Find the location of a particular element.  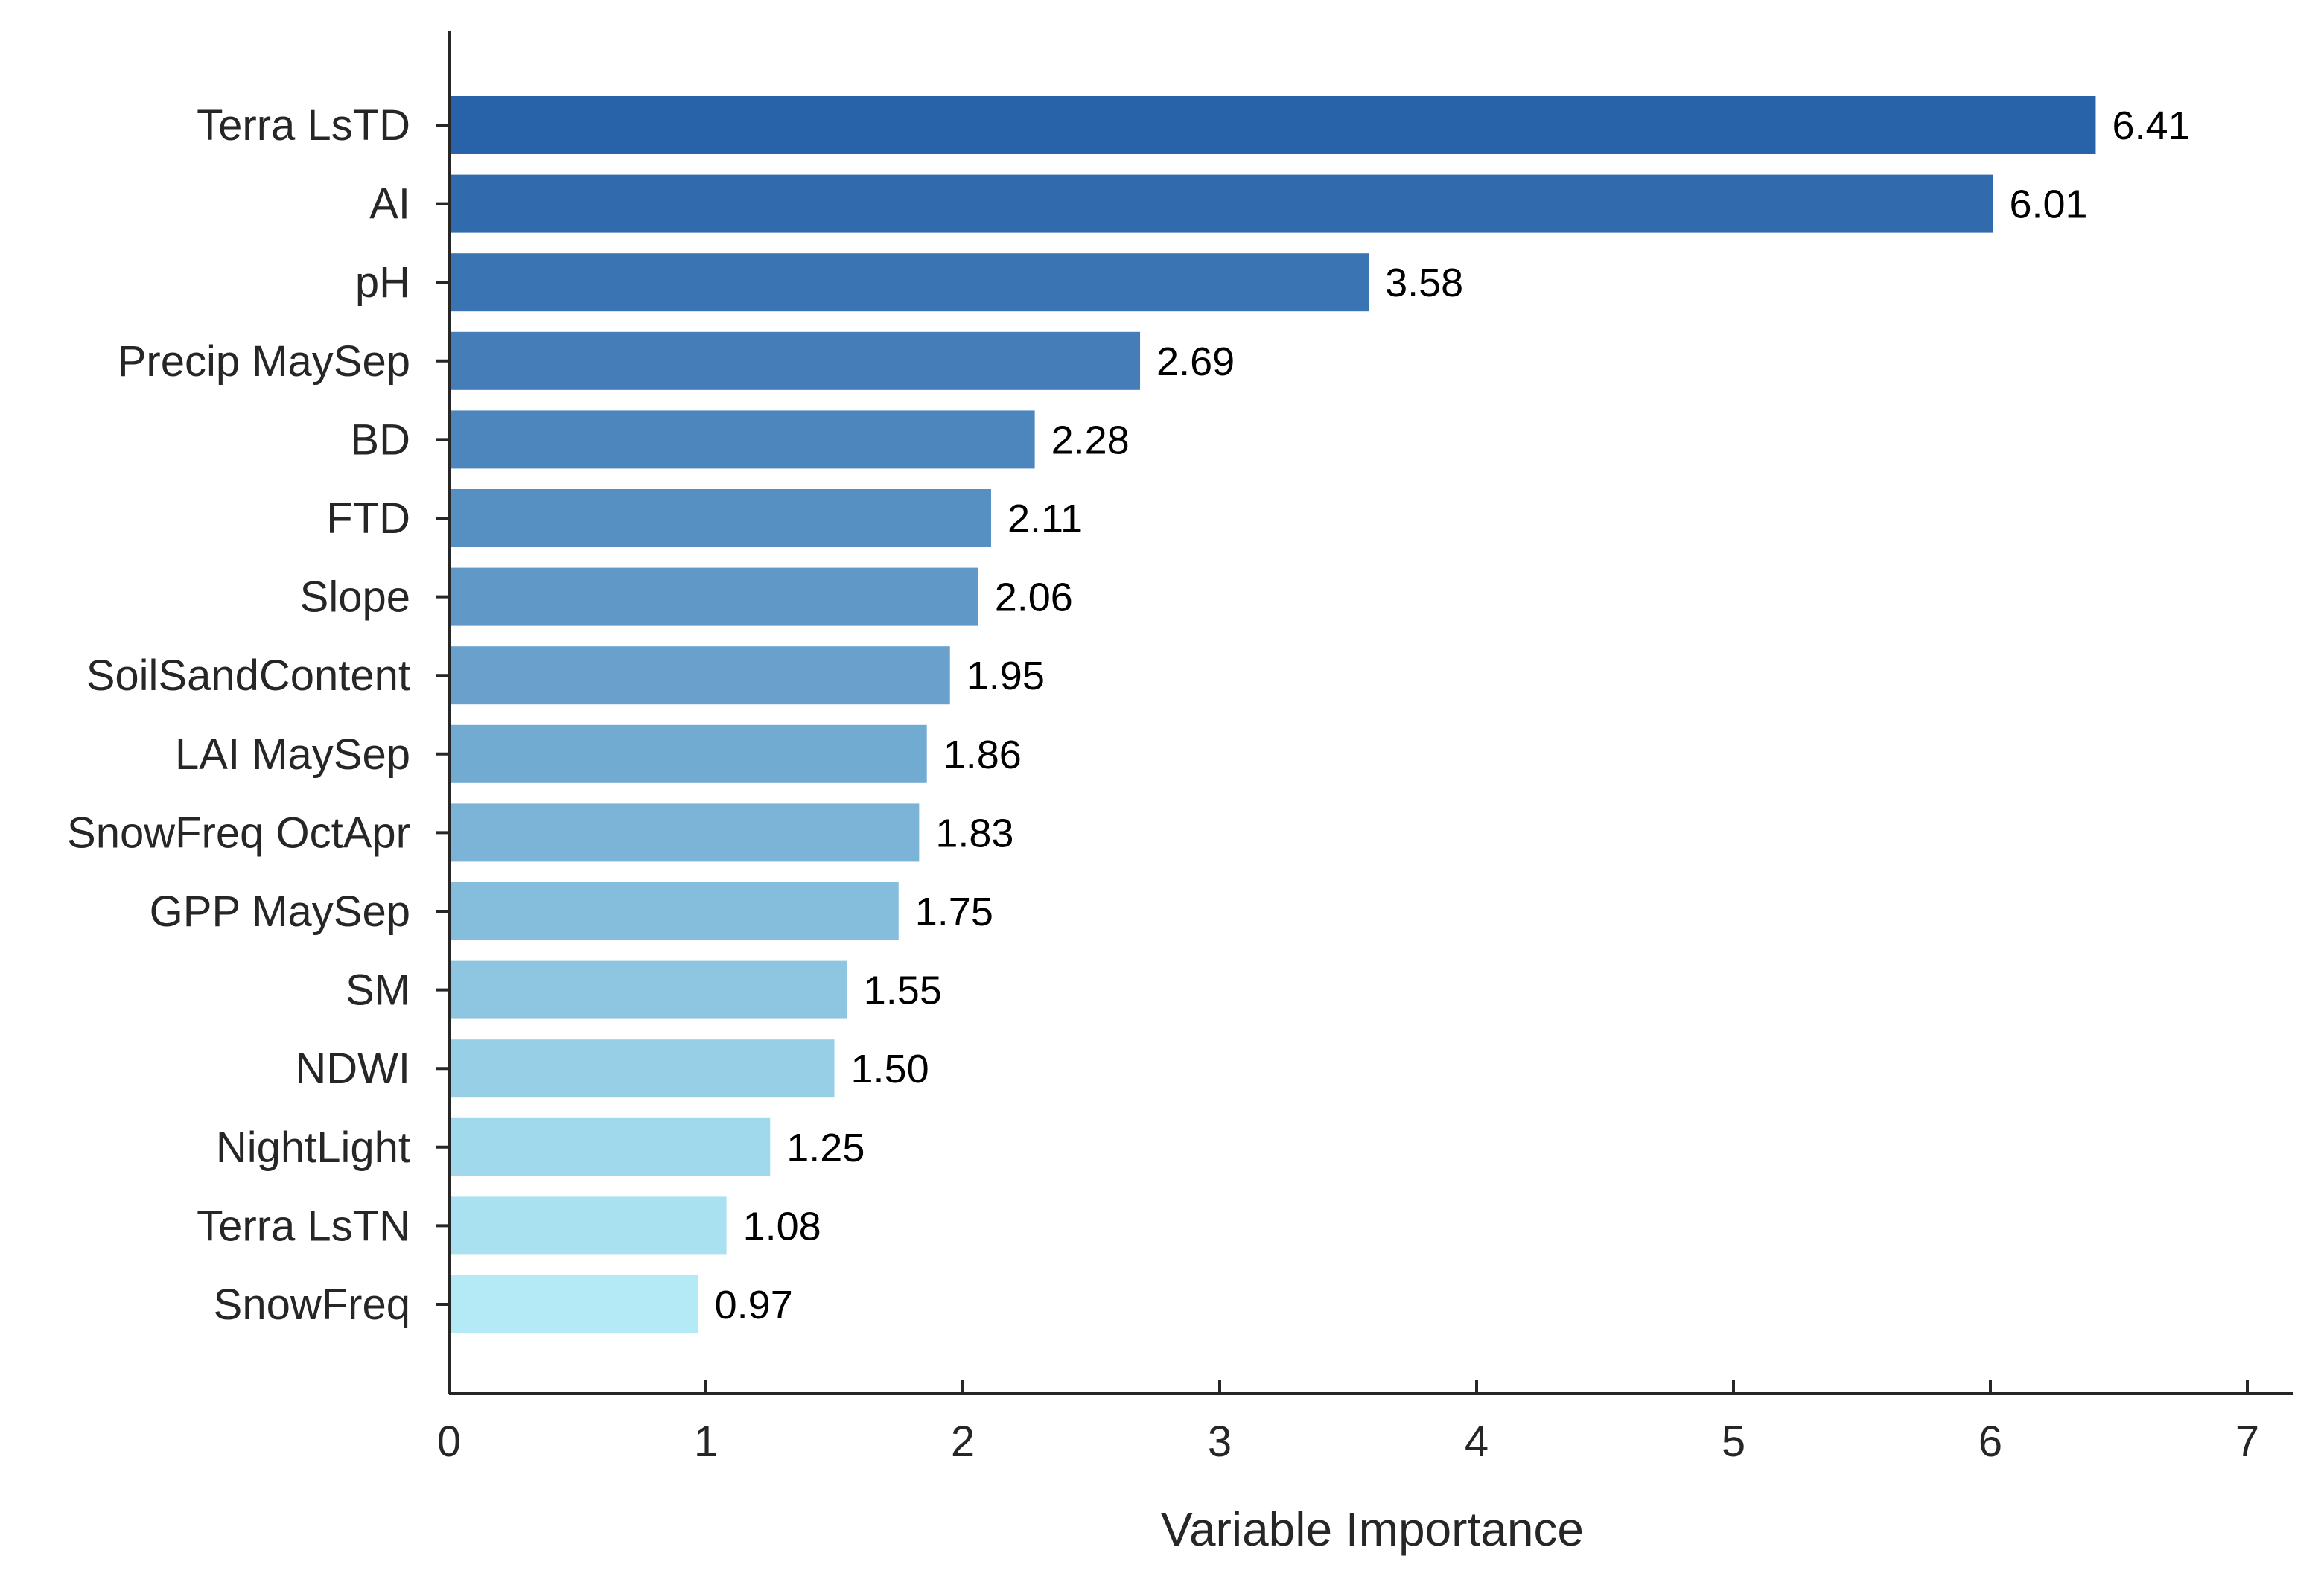

x-tick-label-4: 4 is located at coordinates (1477, 1442).